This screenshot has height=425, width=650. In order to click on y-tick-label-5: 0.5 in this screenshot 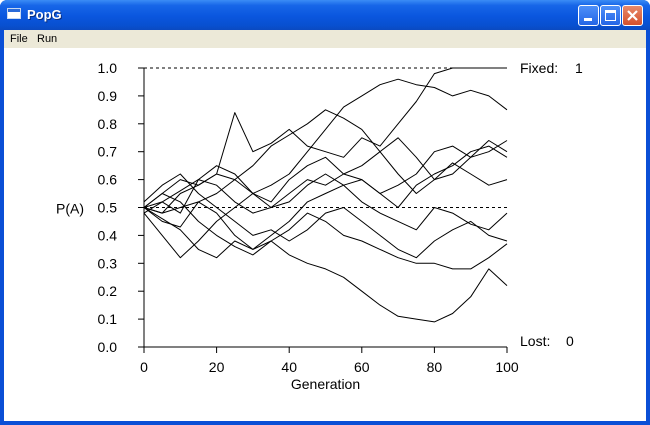, I will do `click(108, 208)`.